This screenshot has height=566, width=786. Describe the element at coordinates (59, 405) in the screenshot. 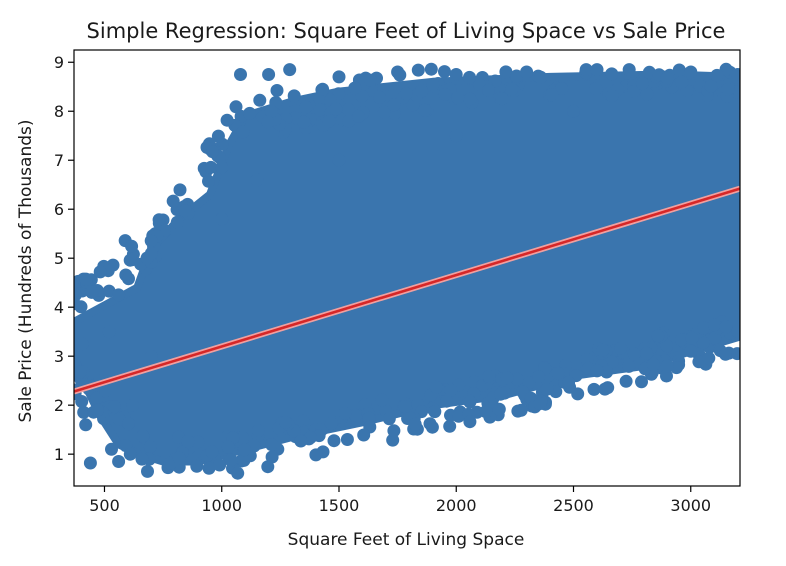

I see `y-tick-label: 2` at that location.